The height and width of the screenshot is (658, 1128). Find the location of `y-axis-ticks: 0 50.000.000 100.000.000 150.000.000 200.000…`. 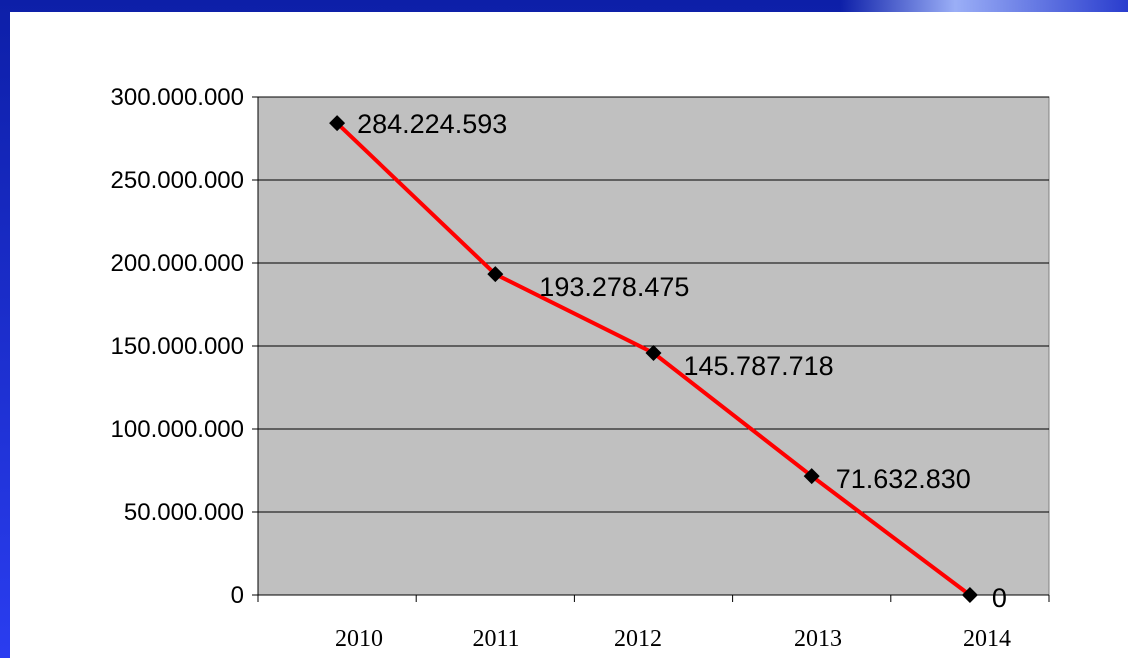

y-axis-ticks: 0 50.000.000 100.000.000 150.000.000 200.000… is located at coordinates (184, 346).